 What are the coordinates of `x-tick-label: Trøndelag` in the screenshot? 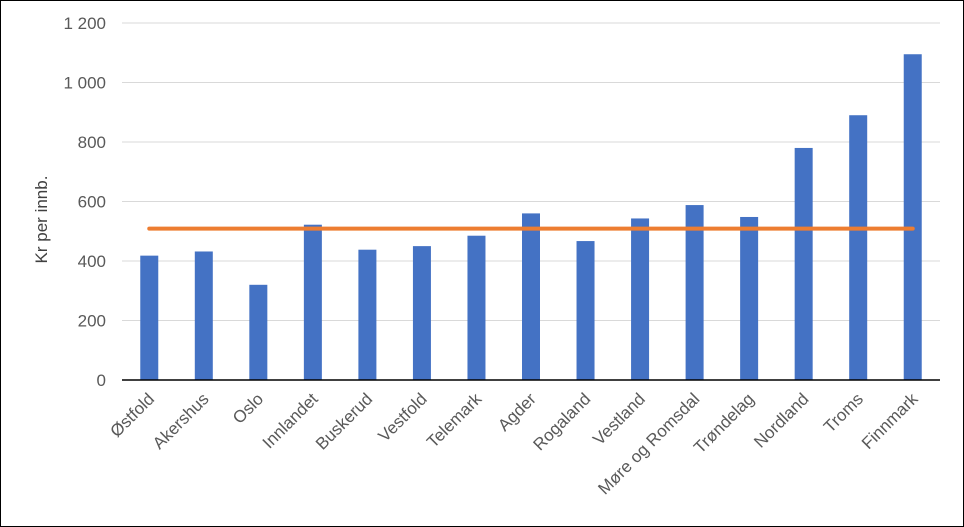 It's located at (724, 423).